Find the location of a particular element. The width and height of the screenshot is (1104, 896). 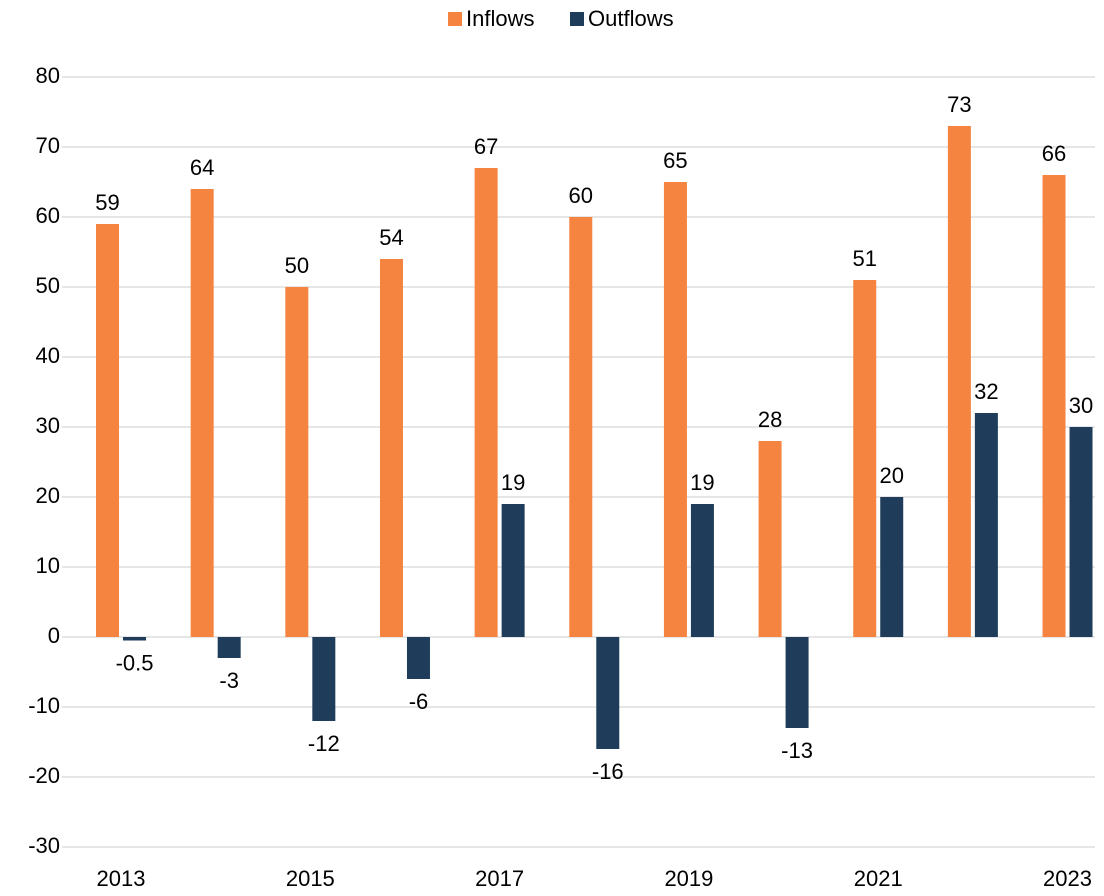

data-label: -3 is located at coordinates (229, 680).